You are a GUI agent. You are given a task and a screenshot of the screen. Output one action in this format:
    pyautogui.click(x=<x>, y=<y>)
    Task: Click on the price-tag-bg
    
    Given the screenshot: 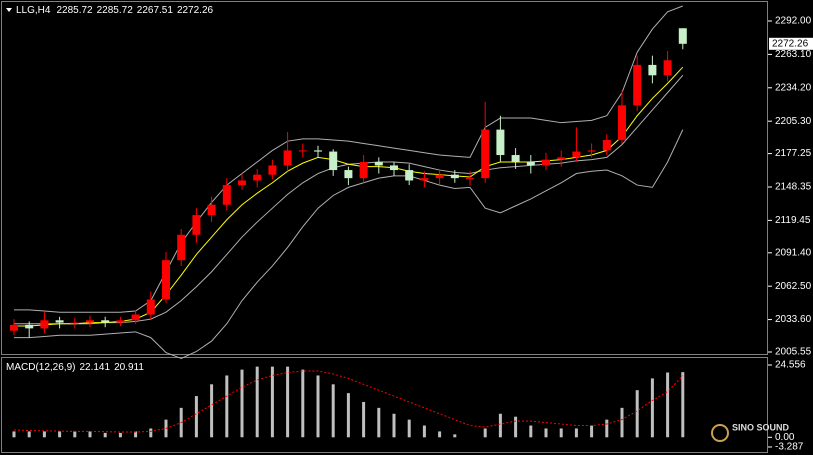 What is the action you would take?
    pyautogui.click(x=791, y=43)
    